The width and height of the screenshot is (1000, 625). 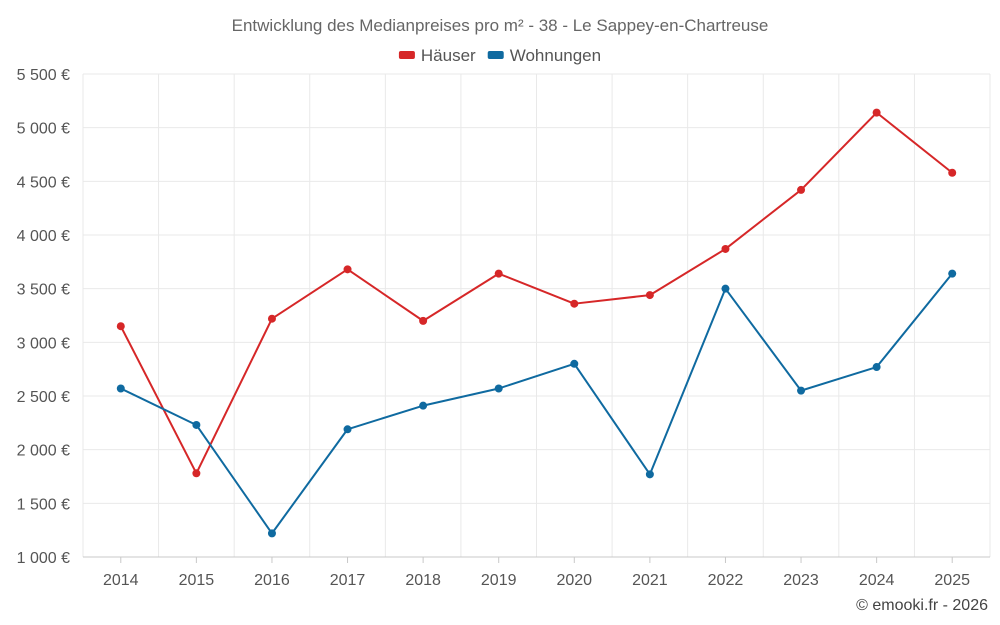 What do you see at coordinates (726, 580) in the screenshot?
I see `x-tick-label: 2022` at bounding box center [726, 580].